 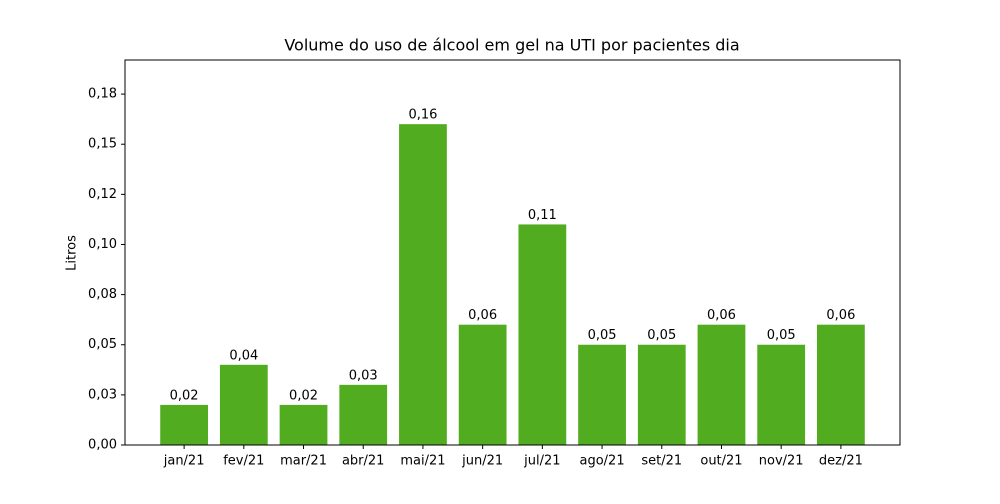 What do you see at coordinates (363, 375) in the screenshot?
I see `value-label: 0,03` at bounding box center [363, 375].